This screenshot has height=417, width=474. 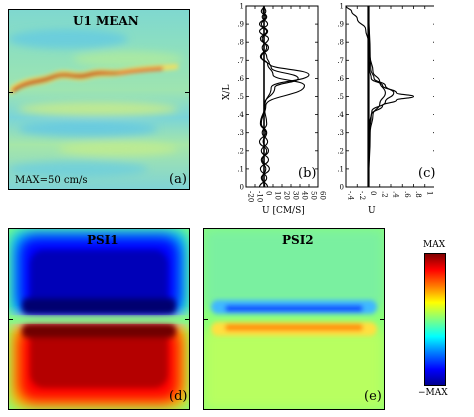 What do you see at coordinates (429, 193) in the screenshot?
I see `x-tick-label: 1` at bounding box center [429, 193].